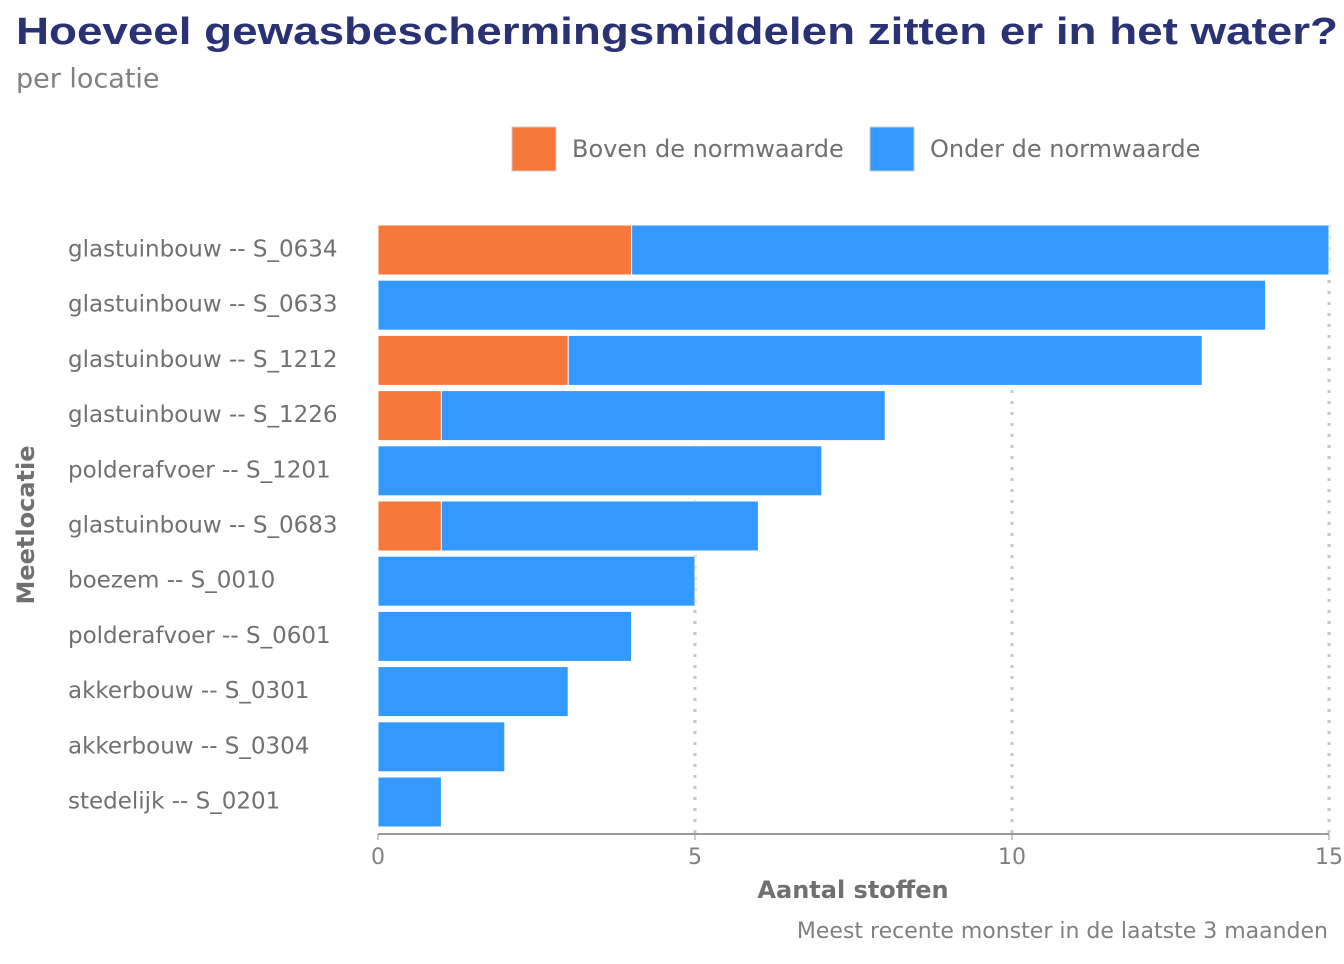 This screenshot has width=1344, height=964. What do you see at coordinates (203, 305) in the screenshot?
I see `y-tick-label: glastuinbouw -- S_0633` at bounding box center [203, 305].